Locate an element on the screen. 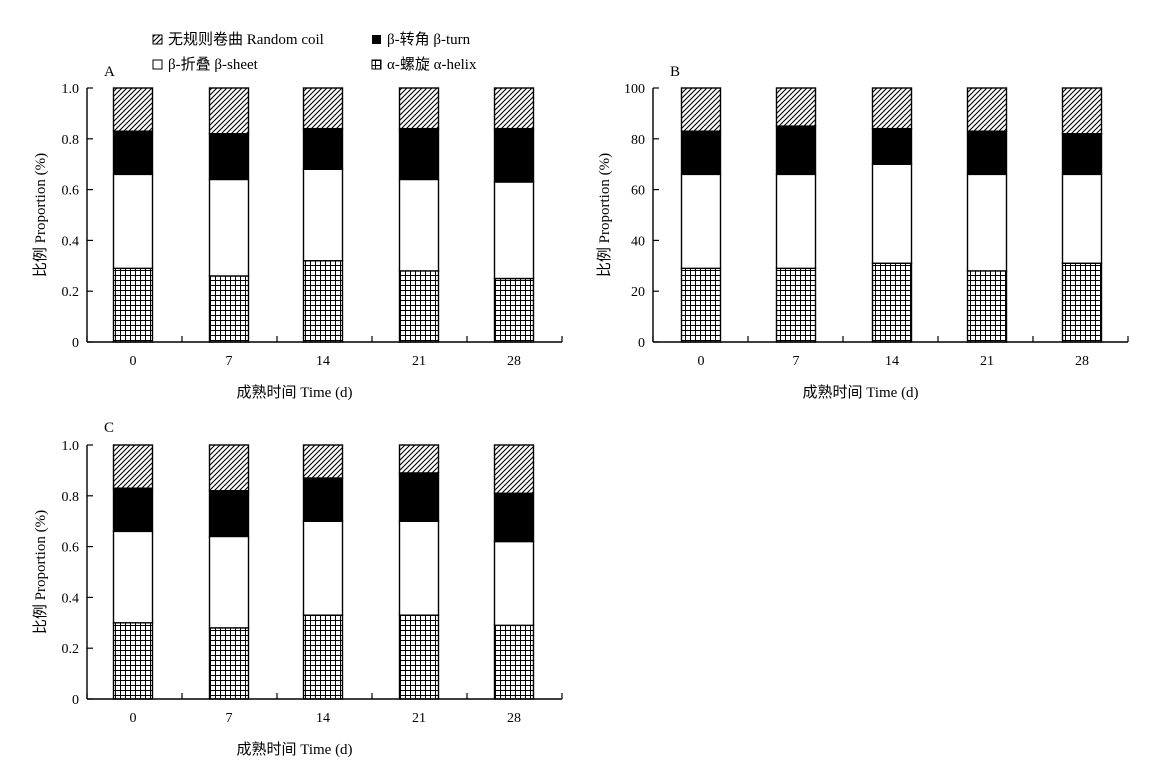 This screenshot has height=778, width=1154. panel-label: B is located at coordinates (675, 72).